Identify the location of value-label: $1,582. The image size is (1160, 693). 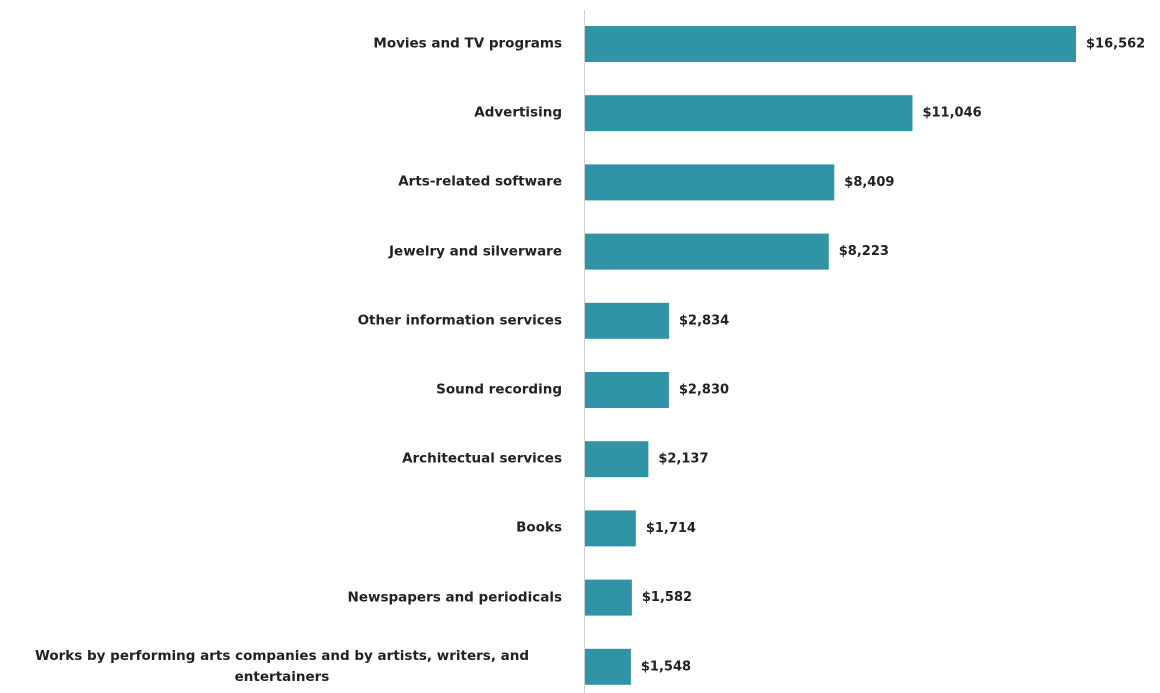
(667, 597).